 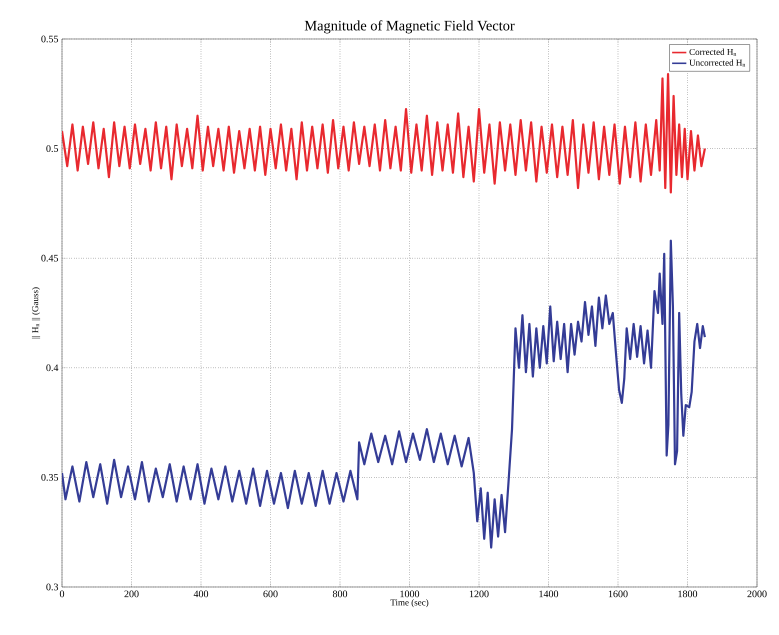 I want to click on x-tick-label: 2000, so click(x=757, y=594).